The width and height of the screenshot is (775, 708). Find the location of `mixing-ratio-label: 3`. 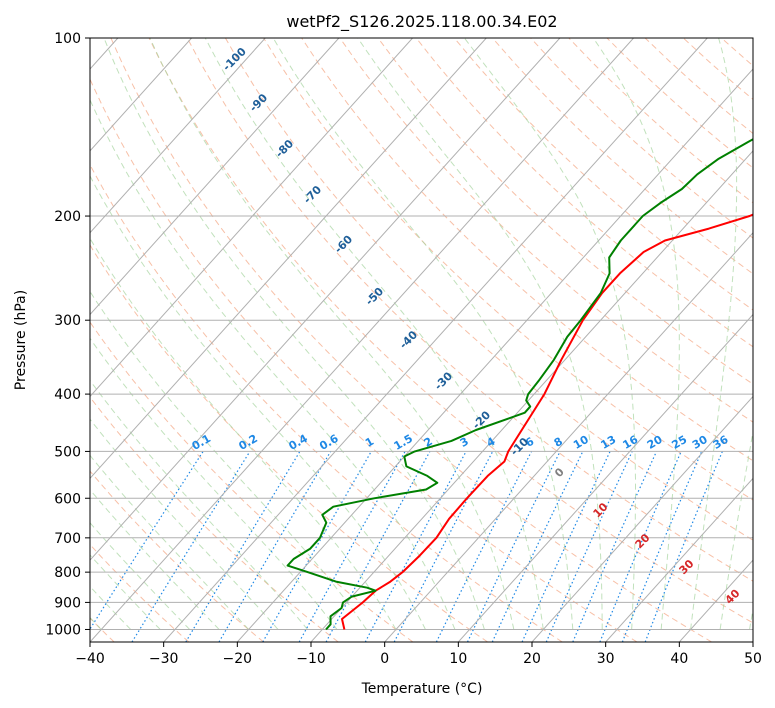

mixing-ratio-label: 3 is located at coordinates (464, 442).